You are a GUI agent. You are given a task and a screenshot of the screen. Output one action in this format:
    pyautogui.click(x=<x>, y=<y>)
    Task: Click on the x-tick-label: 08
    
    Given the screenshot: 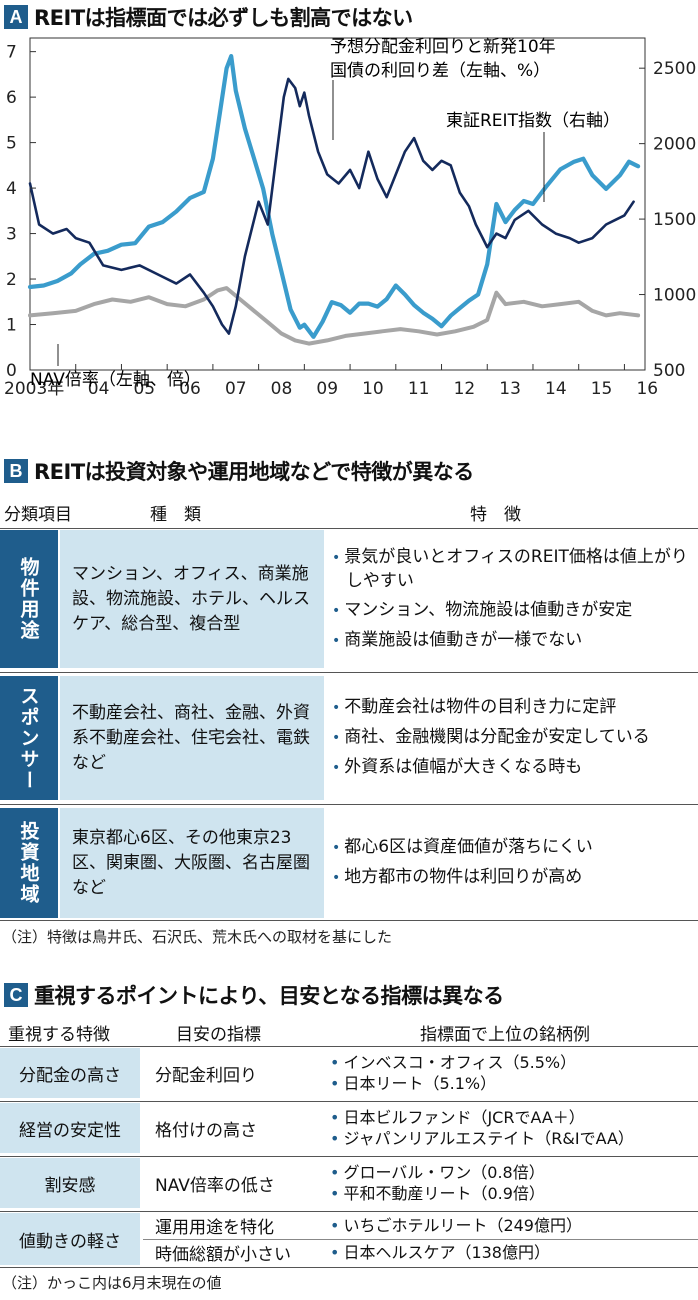 What is the action you would take?
    pyautogui.click(x=282, y=389)
    